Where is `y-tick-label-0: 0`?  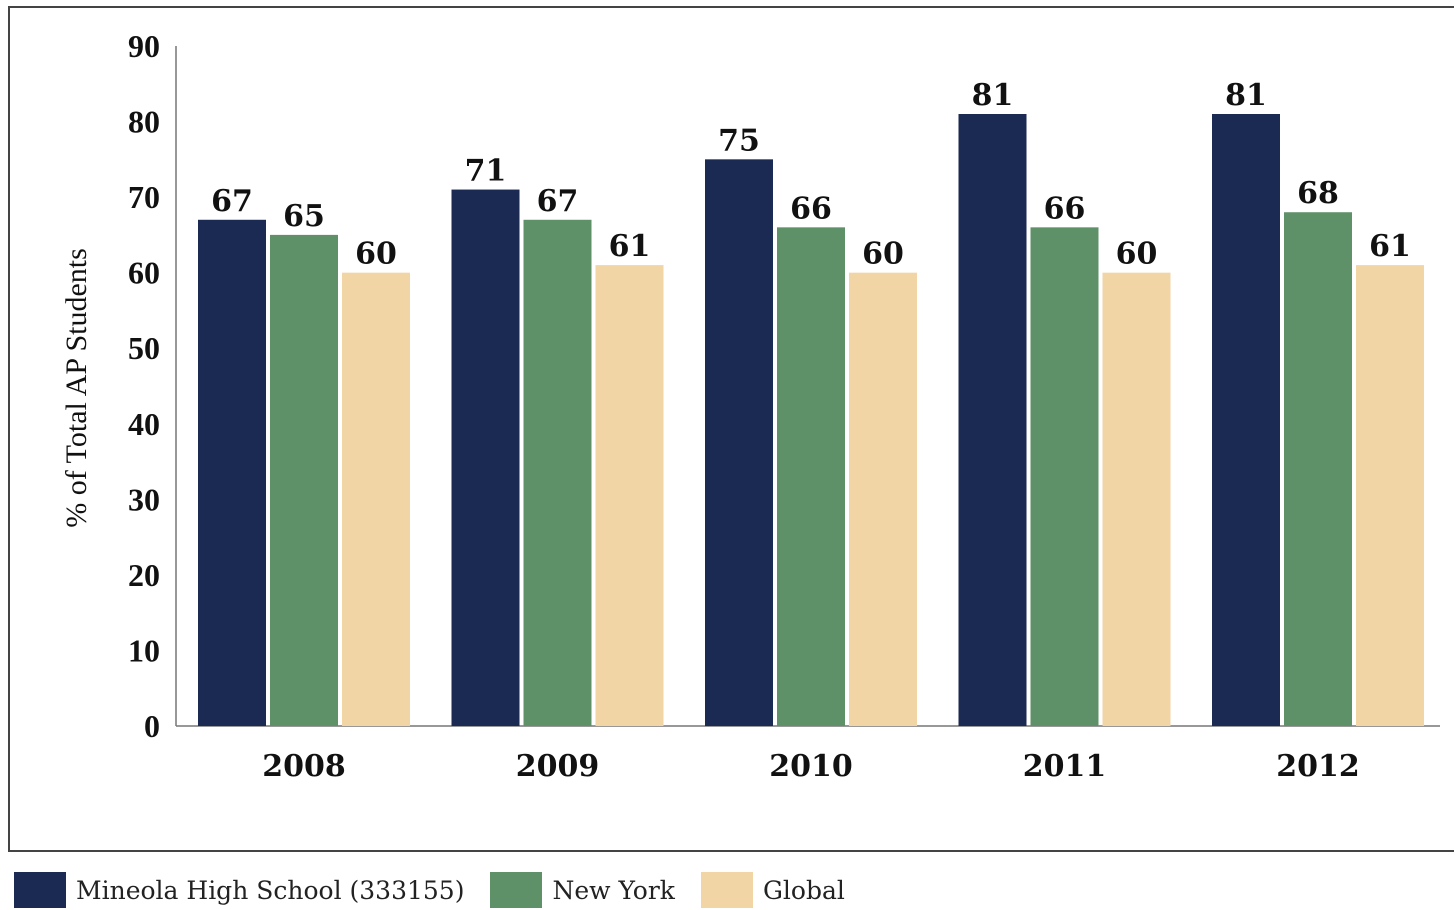
y-tick-label-0: 0 is located at coordinates (152, 726).